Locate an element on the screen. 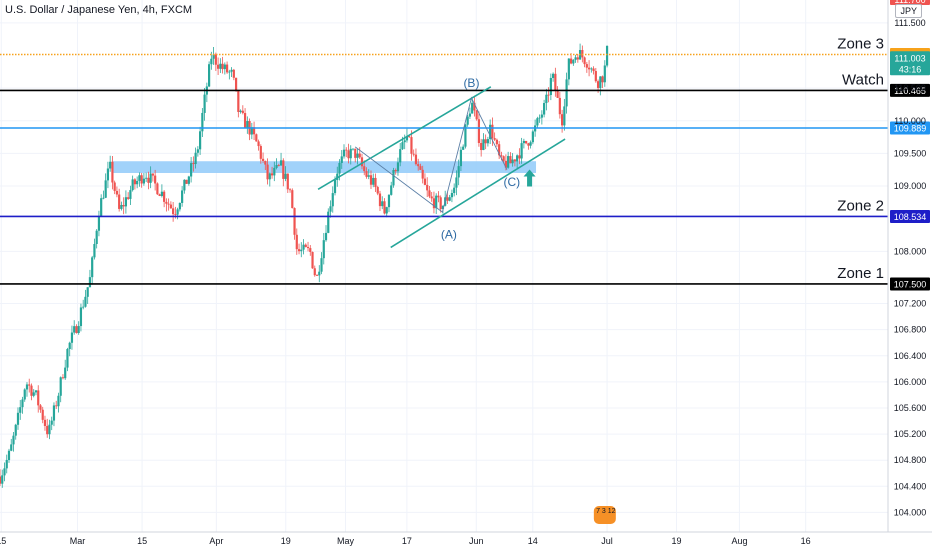  level-label: Zone 3 is located at coordinates (860, 44).